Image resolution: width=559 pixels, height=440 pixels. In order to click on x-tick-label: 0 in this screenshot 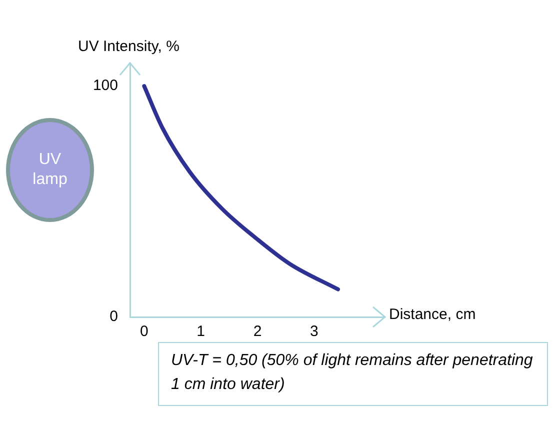, I will do `click(144, 331)`.